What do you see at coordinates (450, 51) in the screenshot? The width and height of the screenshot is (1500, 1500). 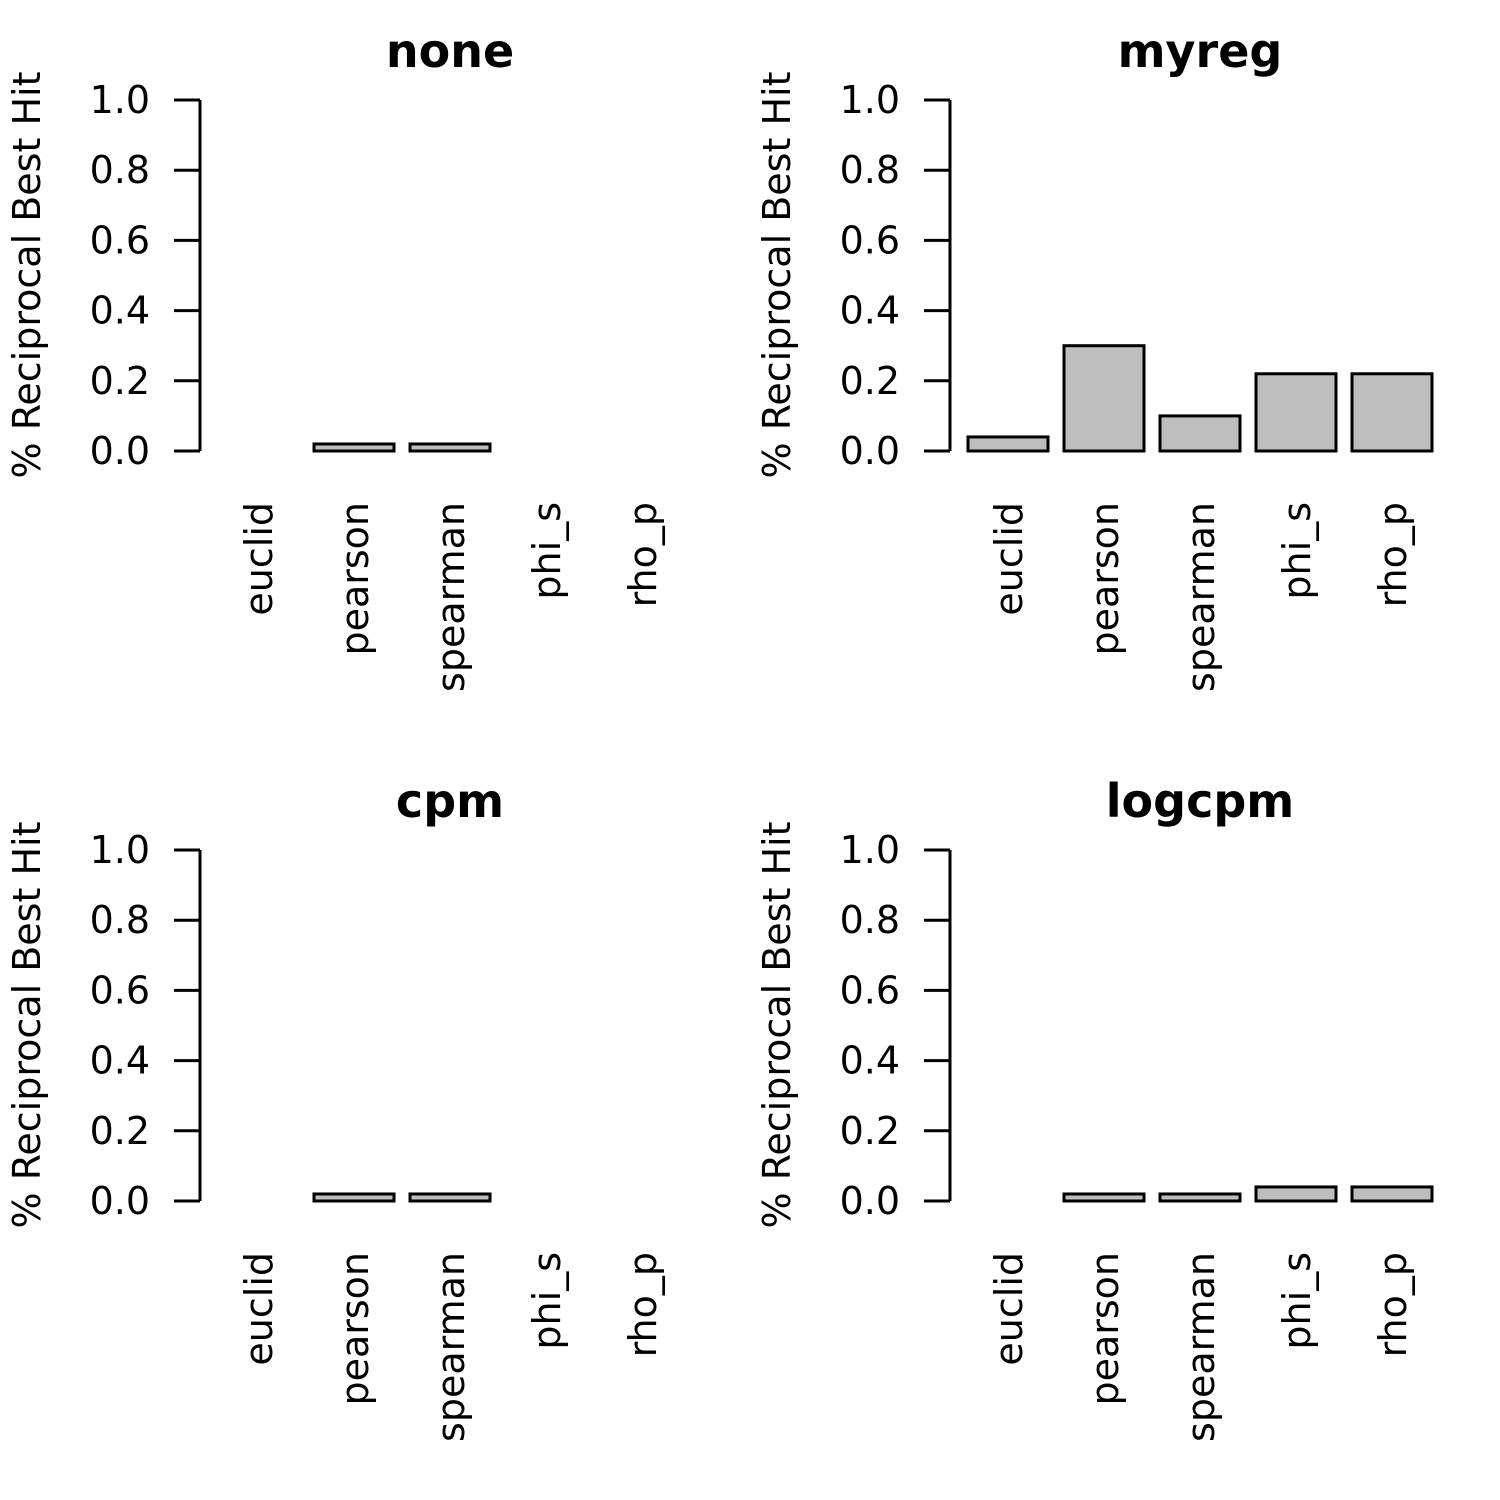 I see `panel-title: none` at bounding box center [450, 51].